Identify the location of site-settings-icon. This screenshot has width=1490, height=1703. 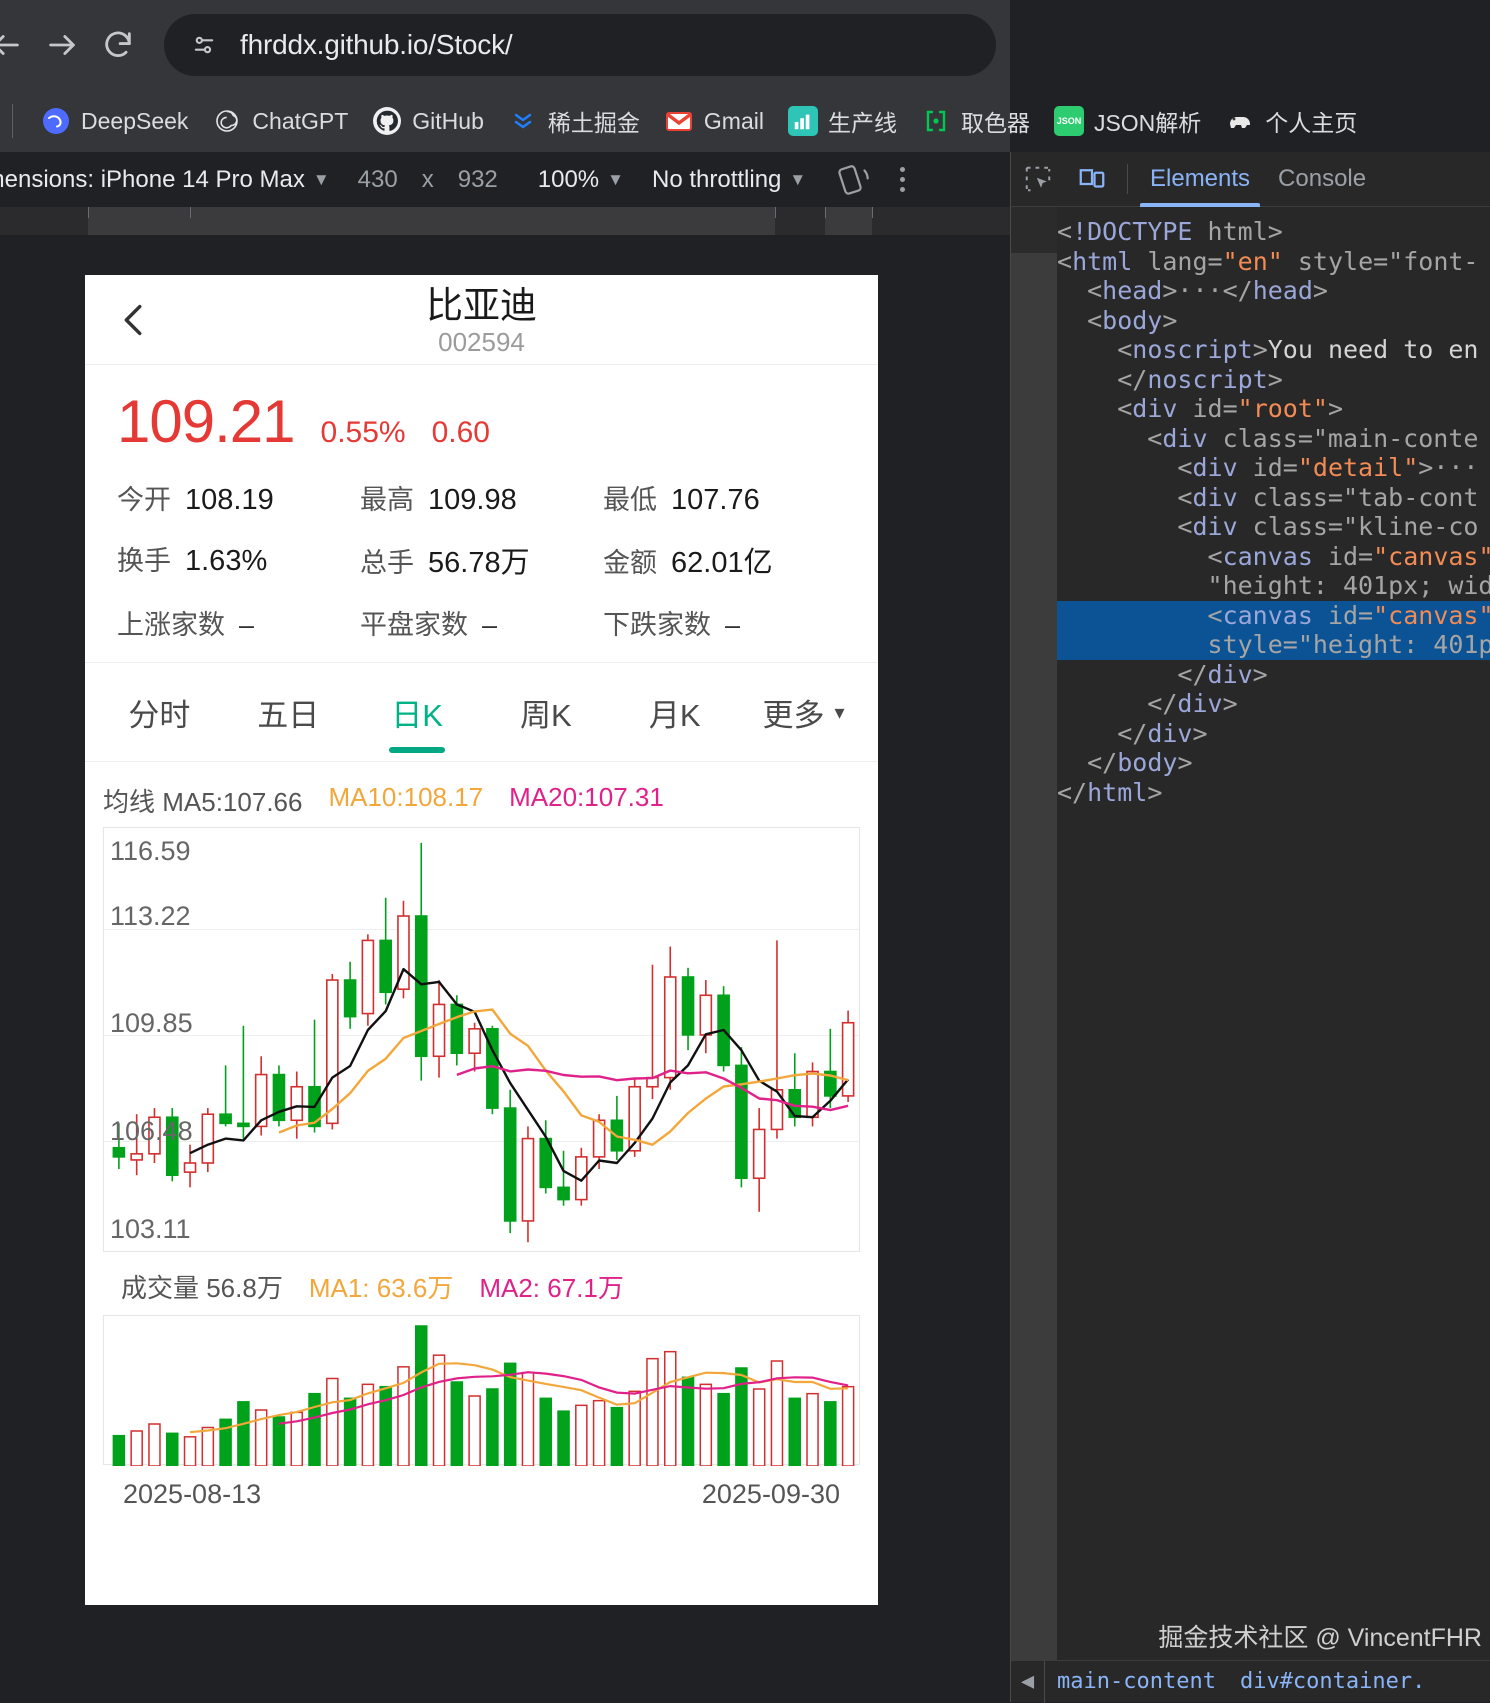
(204, 45).